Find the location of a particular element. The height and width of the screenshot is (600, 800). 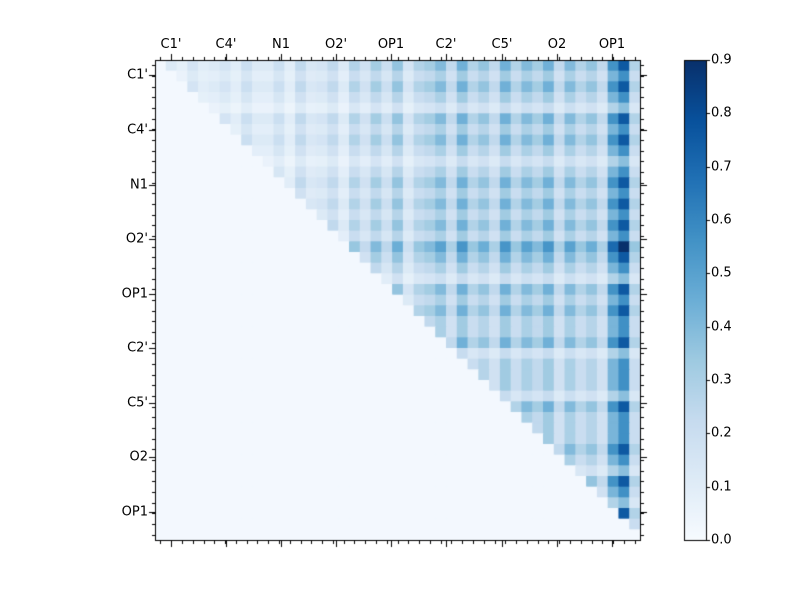

y-tick-label: C2' is located at coordinates (137, 348).